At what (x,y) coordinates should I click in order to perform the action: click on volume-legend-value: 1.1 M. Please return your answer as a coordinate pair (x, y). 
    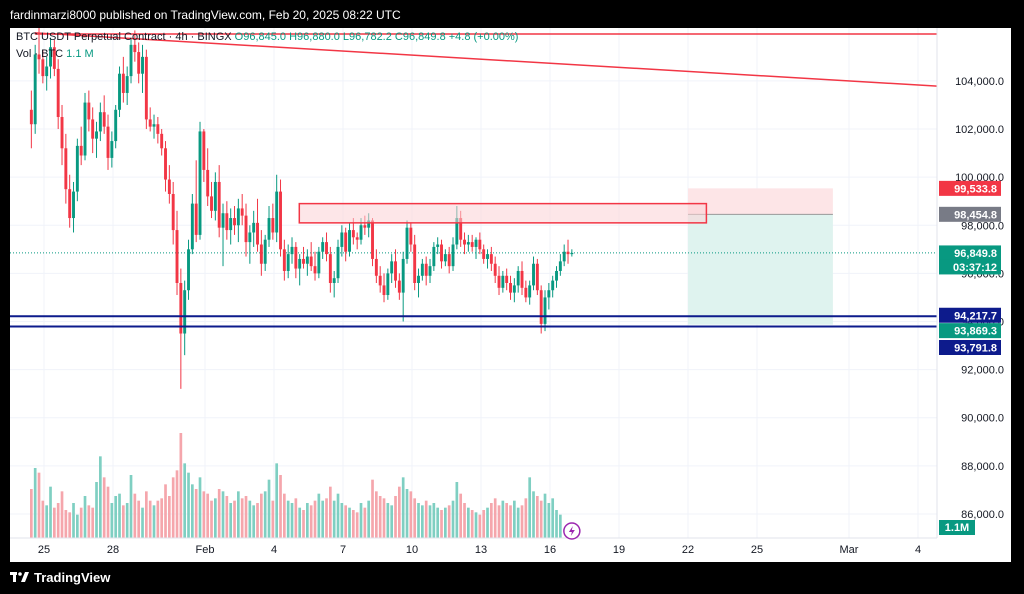
    Looking at the image, I should click on (80, 54).